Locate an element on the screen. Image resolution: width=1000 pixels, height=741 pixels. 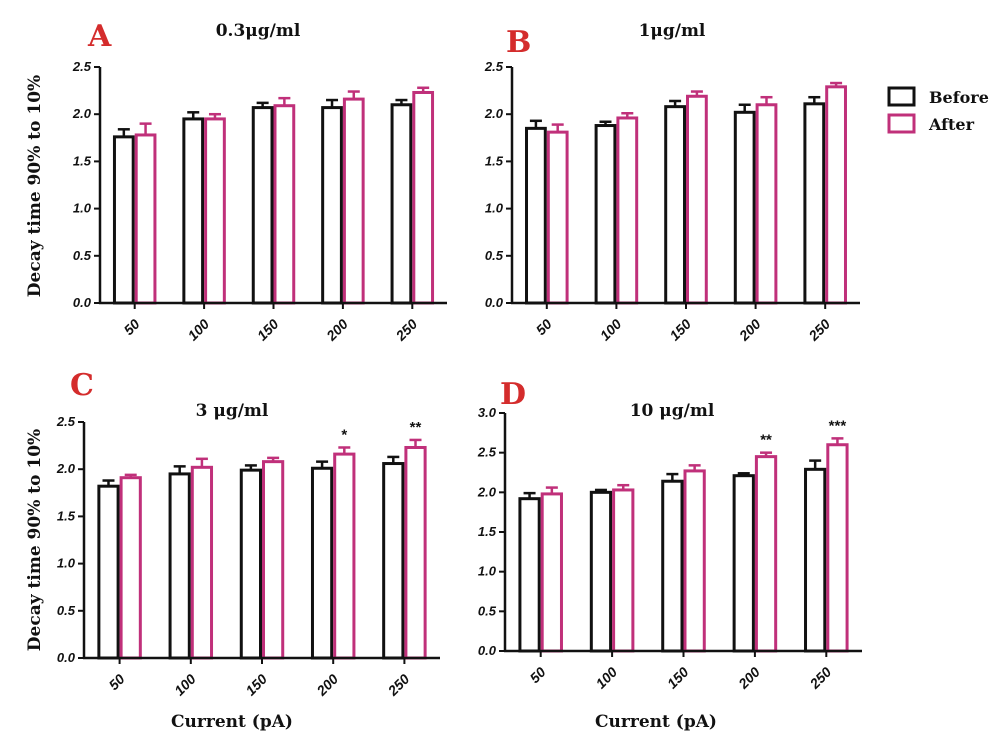
y-tick-label-b: 1.5 is located at coordinates (494, 160).